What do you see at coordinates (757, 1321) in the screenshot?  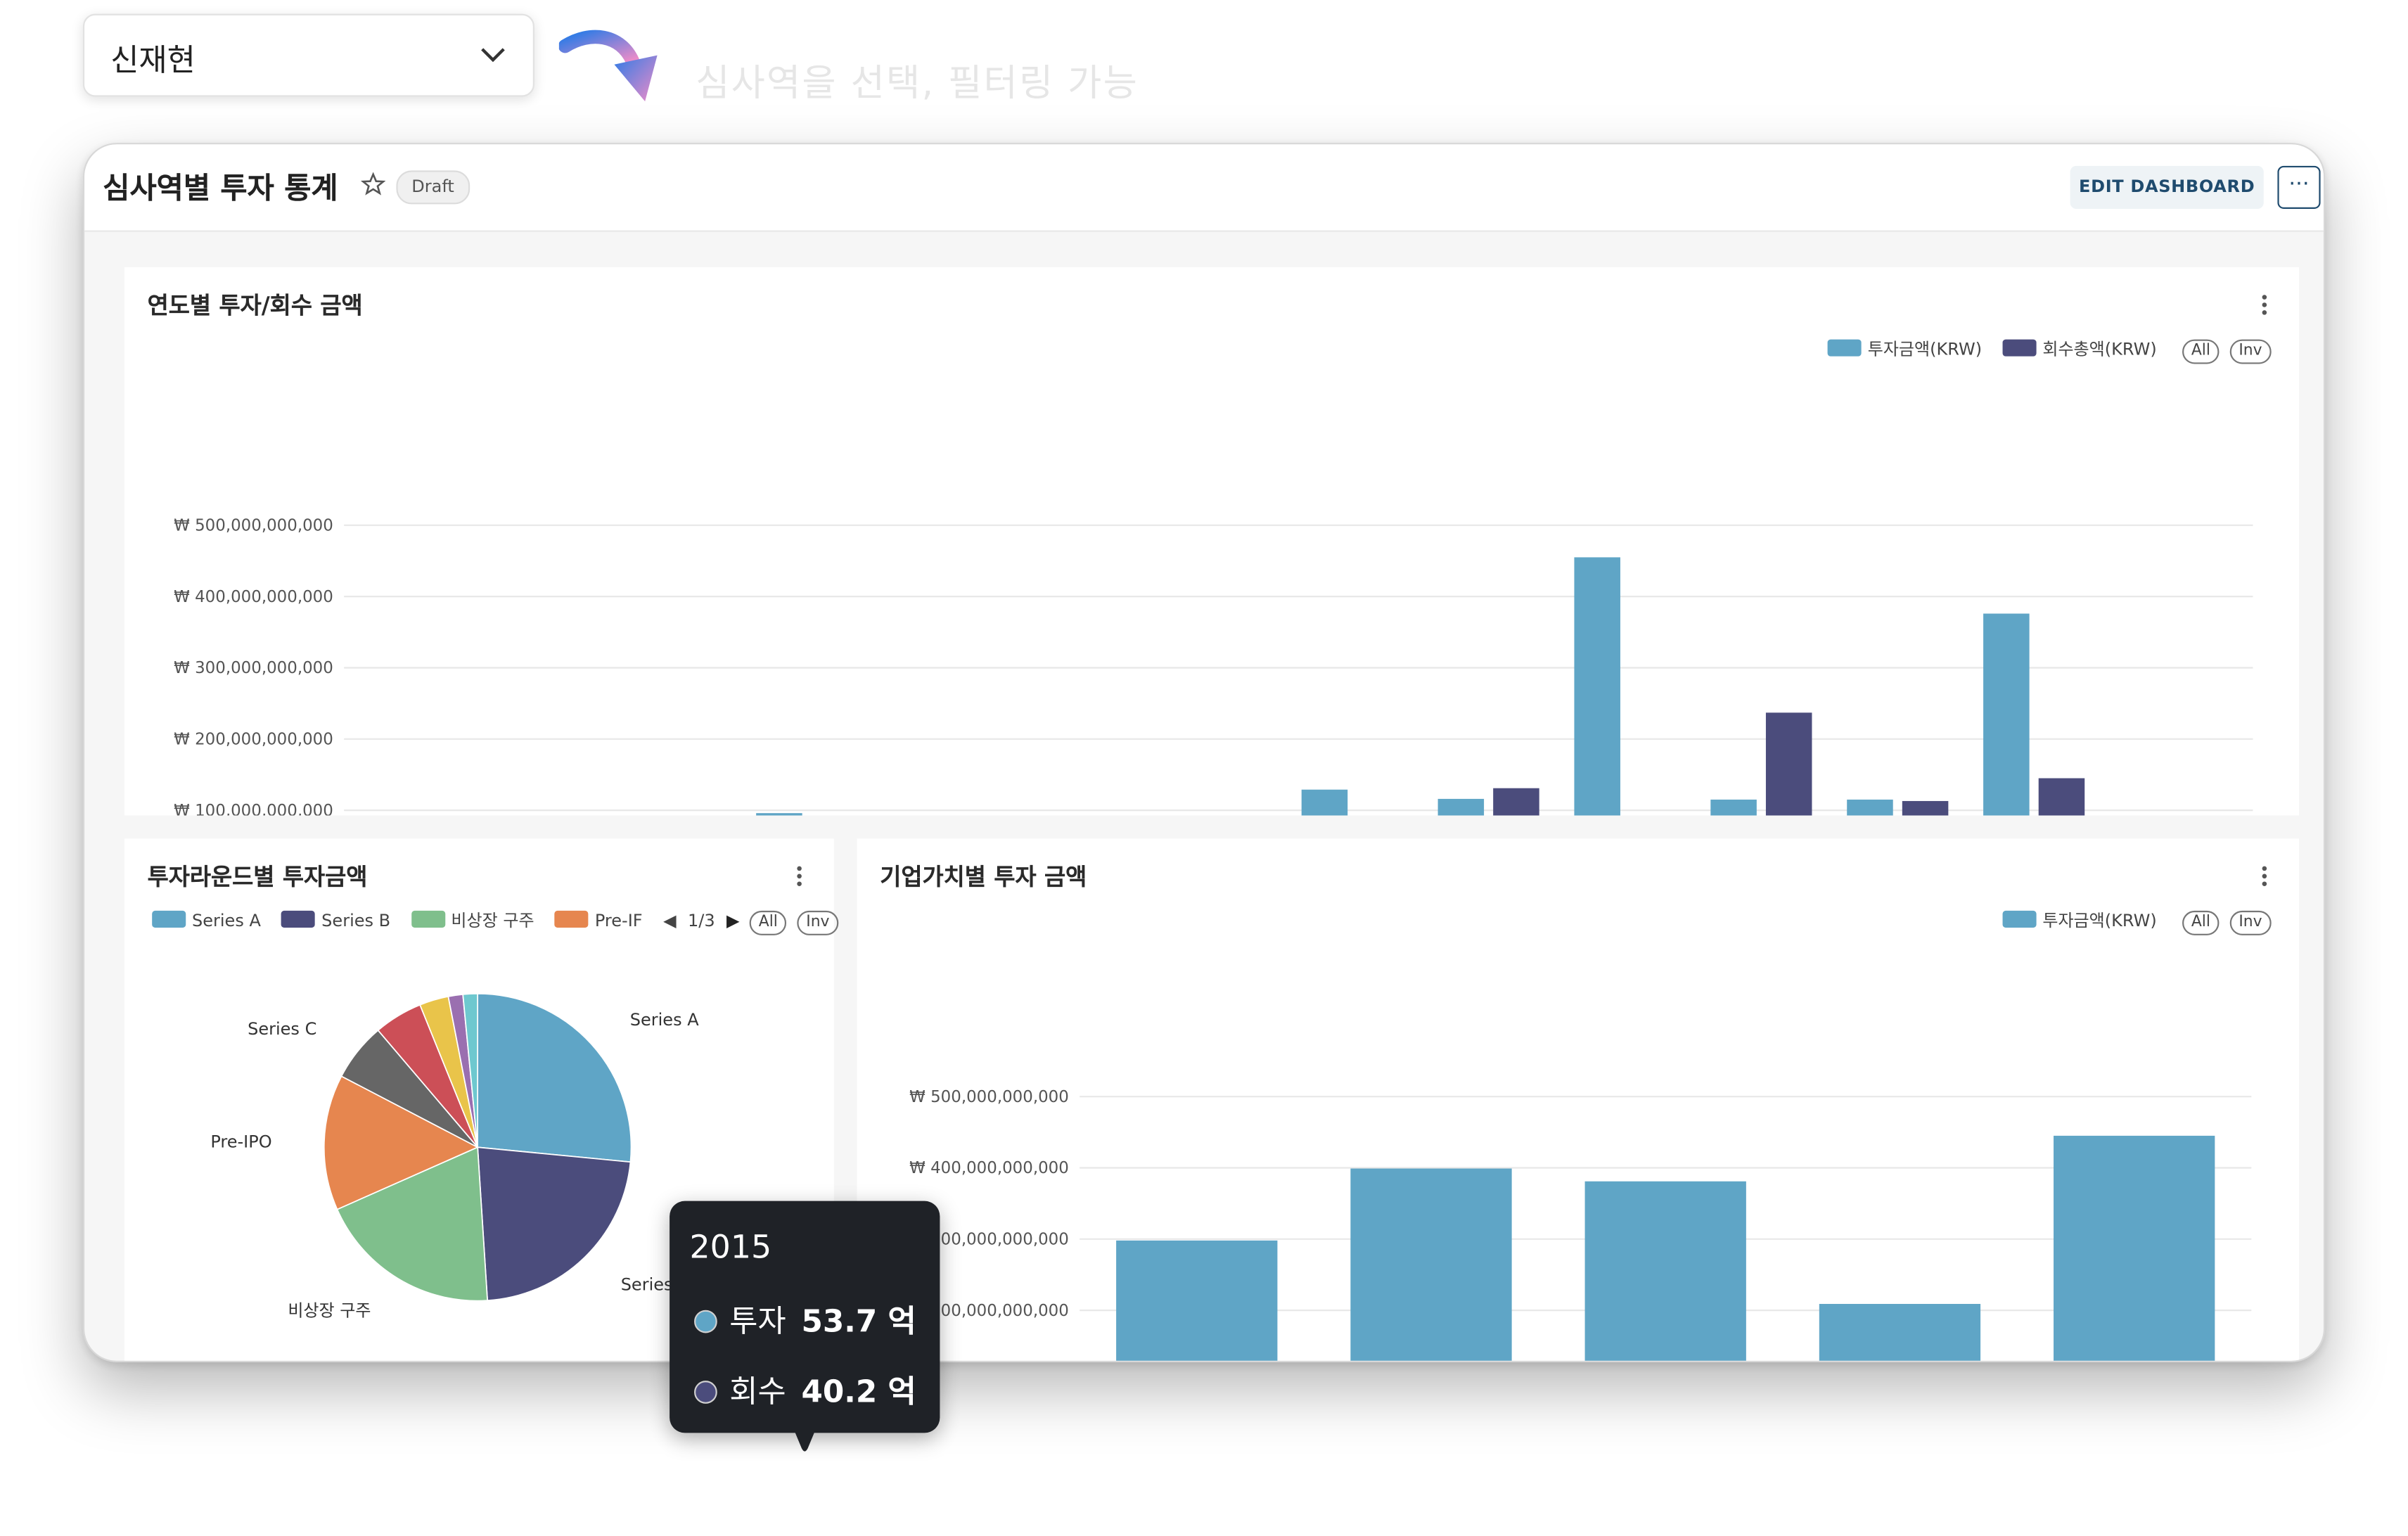 I see `tooltip-label: 투자` at bounding box center [757, 1321].